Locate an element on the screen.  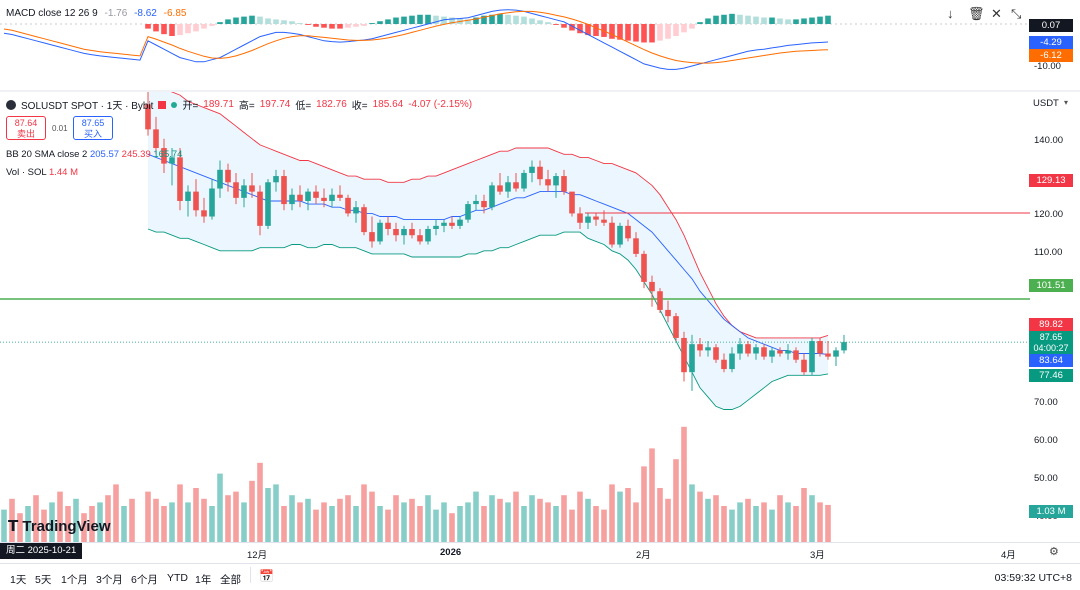
range-3m: 3个月 is located at coordinates (109, 580).